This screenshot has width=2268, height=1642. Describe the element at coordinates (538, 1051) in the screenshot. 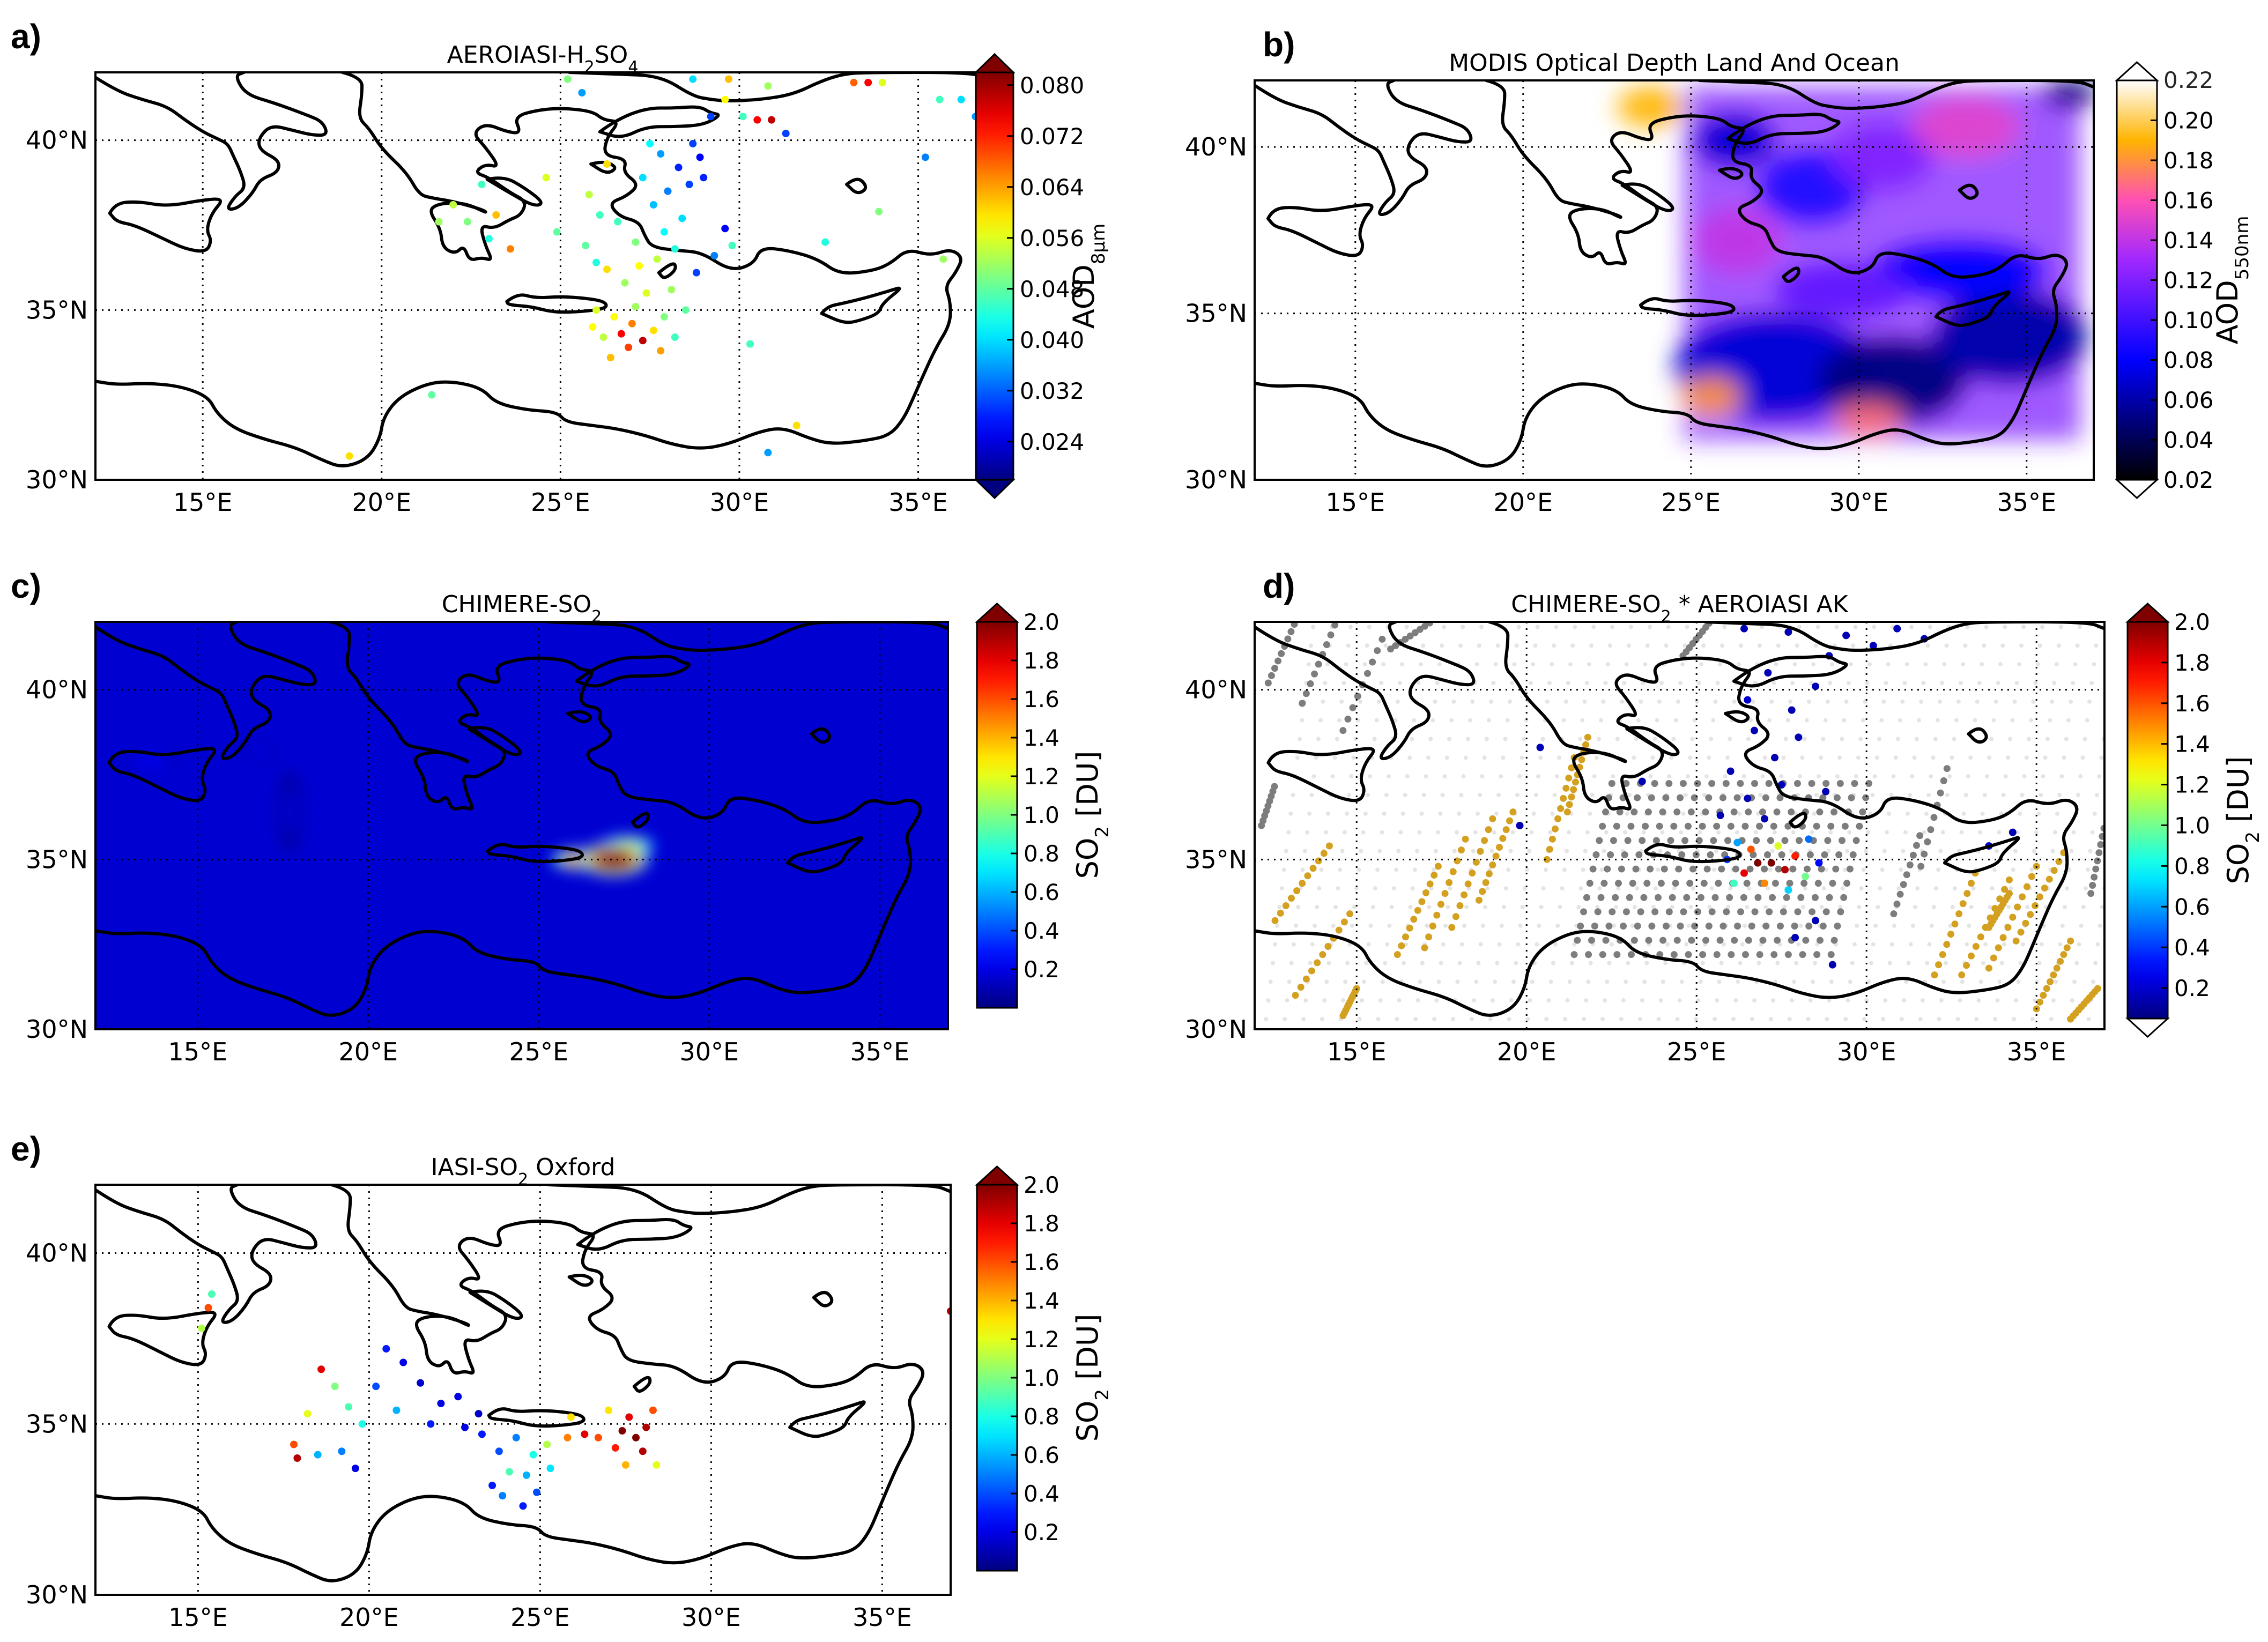

I see `x-tick-label: 25°E` at that location.